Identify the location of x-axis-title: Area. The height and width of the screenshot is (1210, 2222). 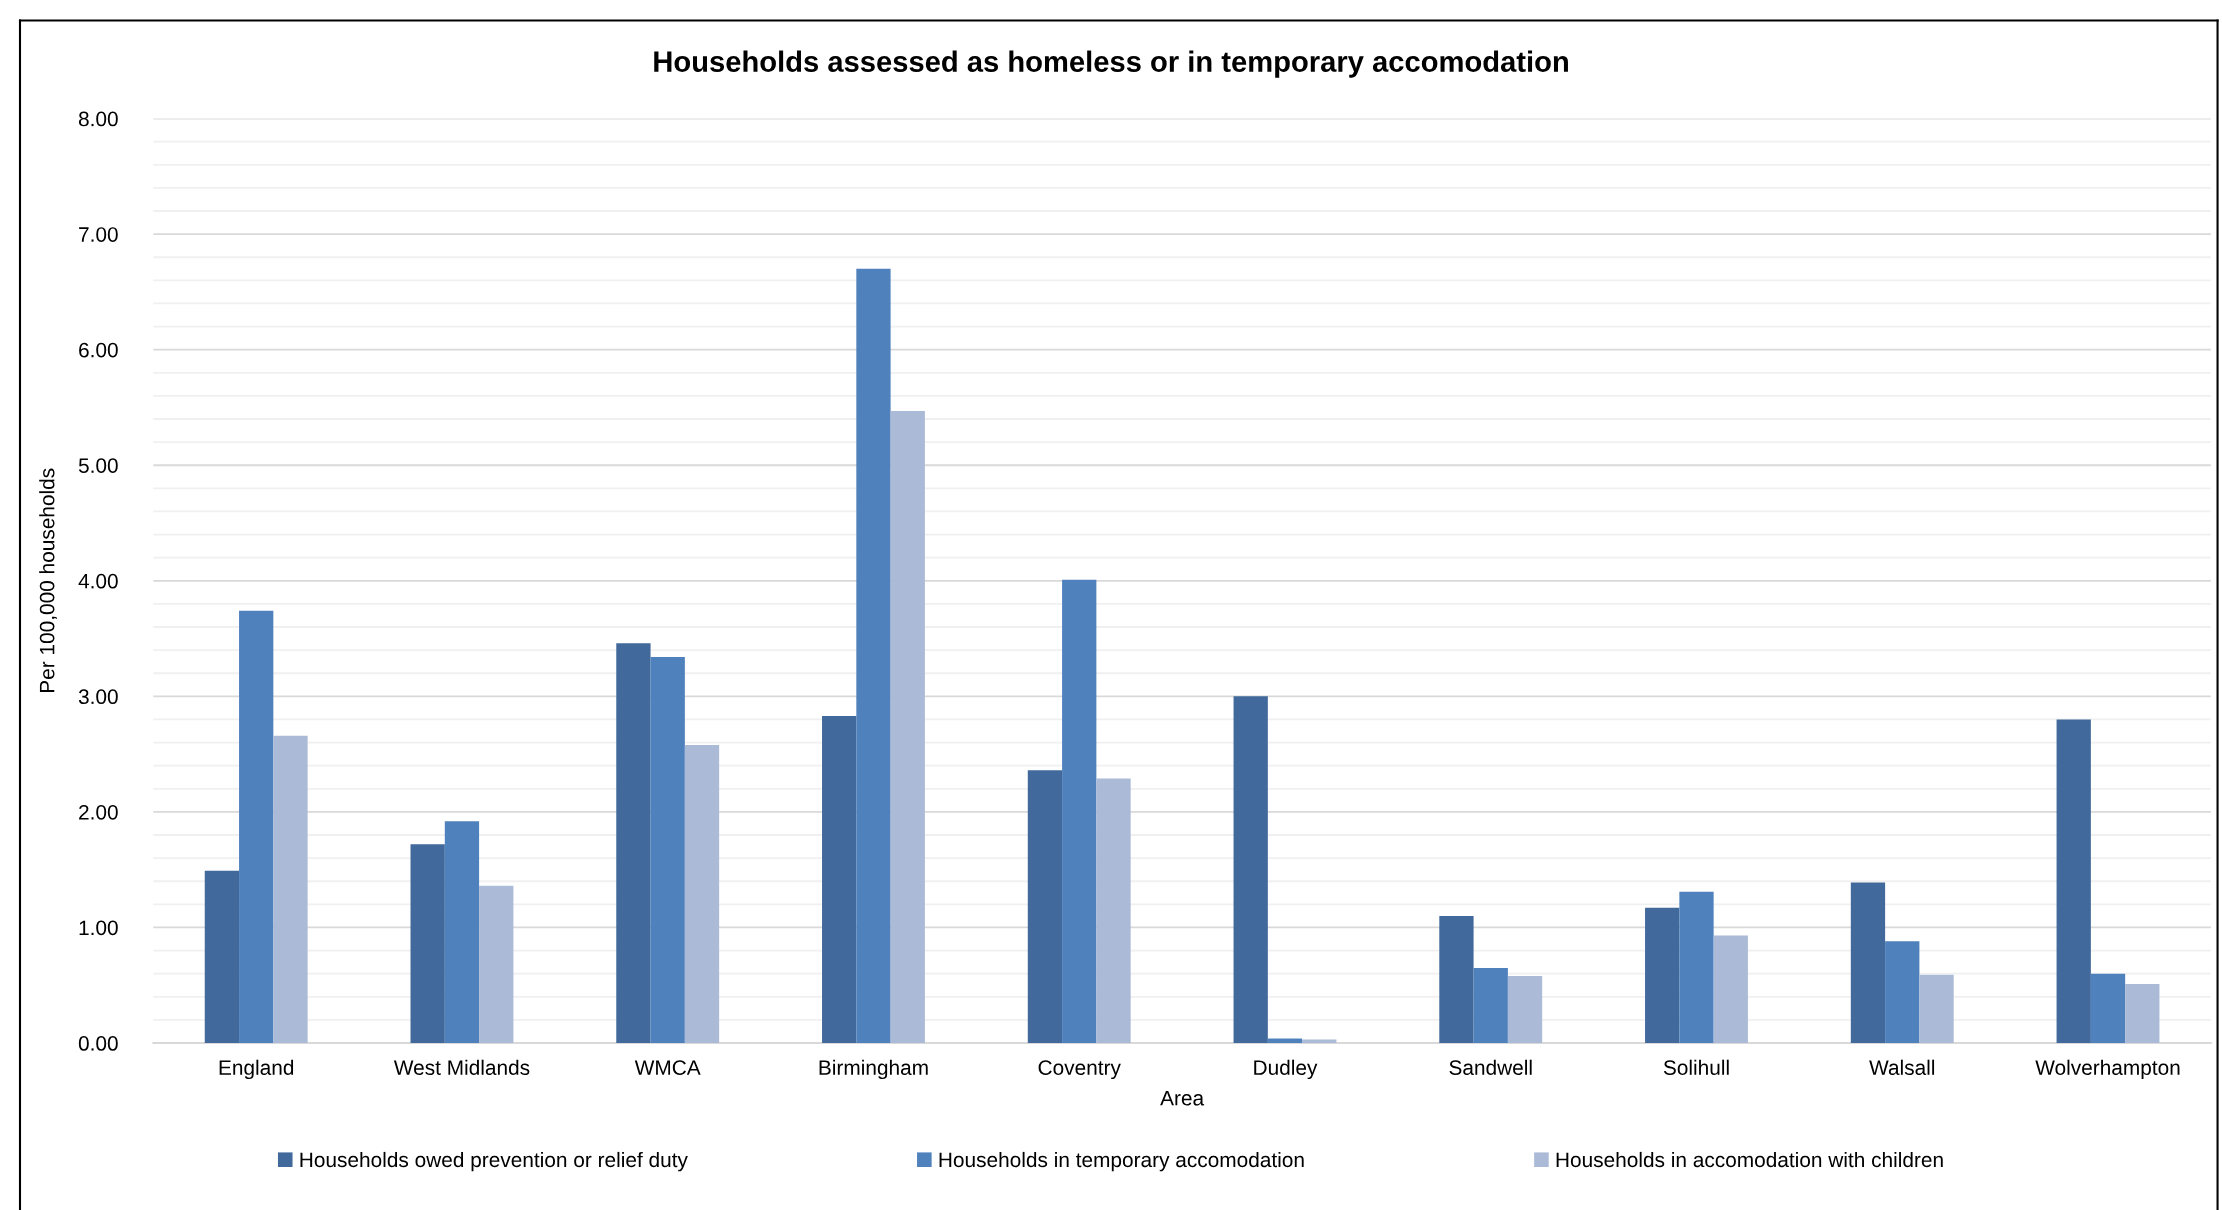
(1182, 1098).